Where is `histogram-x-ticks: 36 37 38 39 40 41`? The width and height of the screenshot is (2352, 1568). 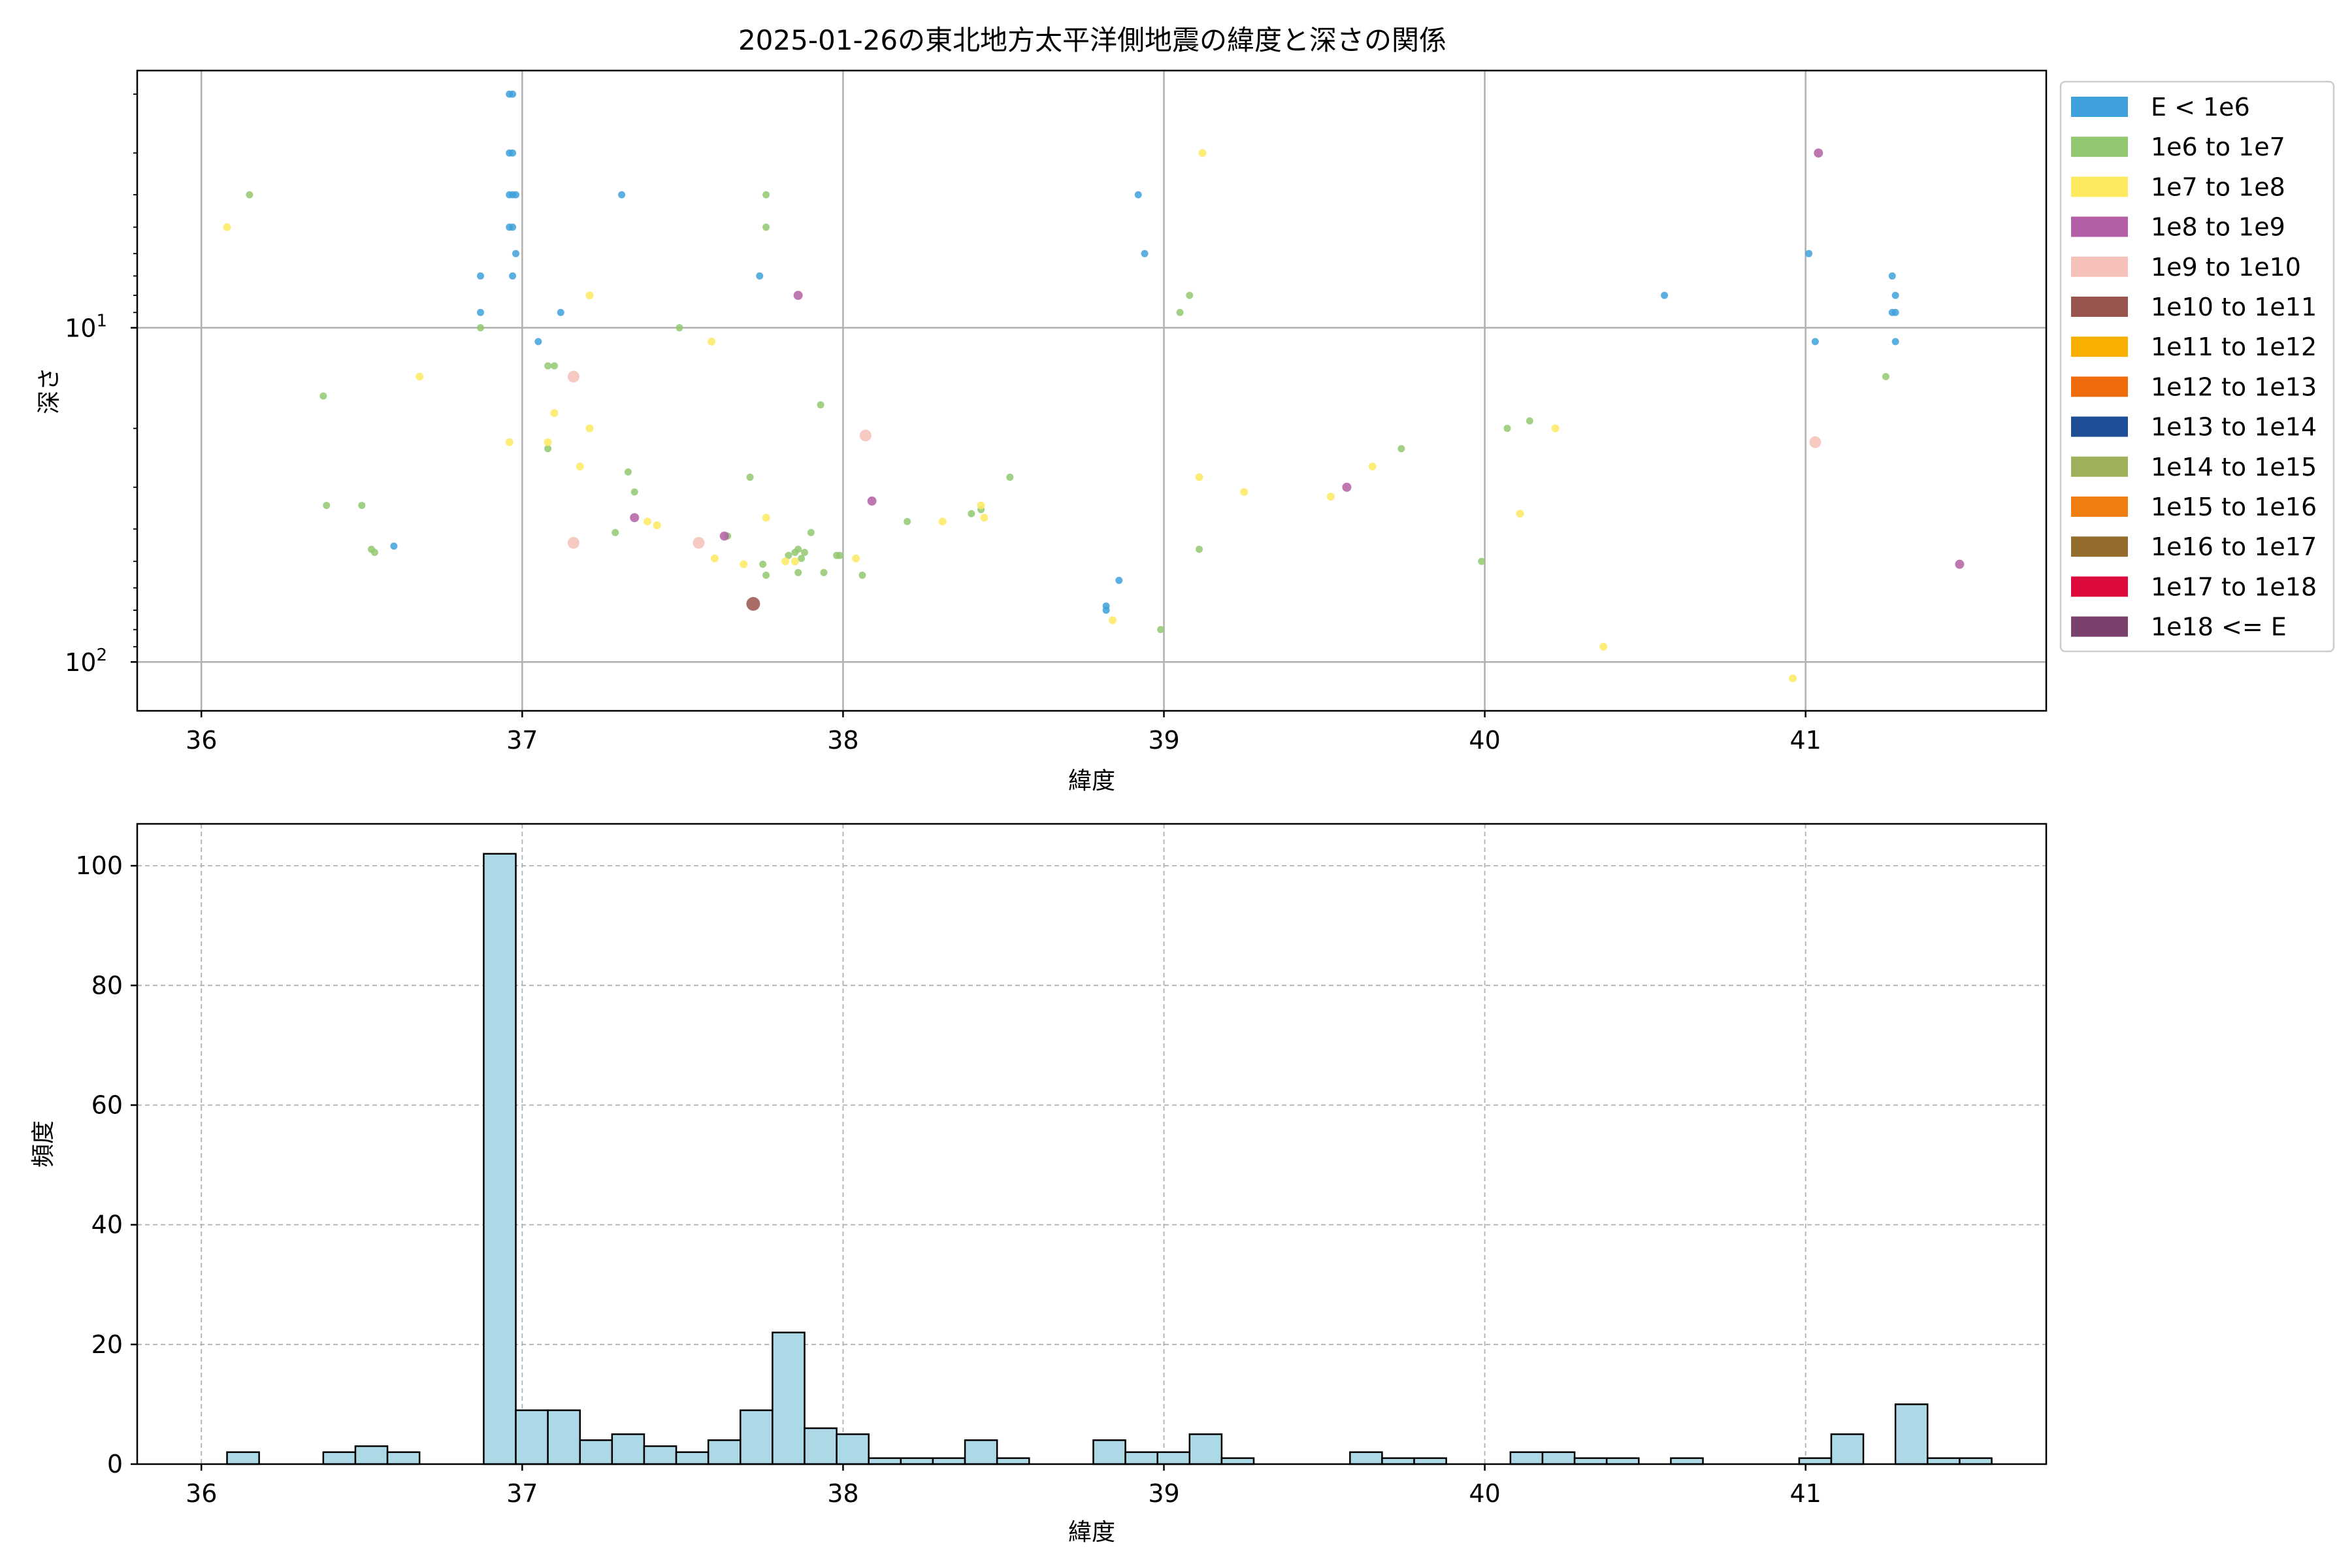 histogram-x-ticks: 36 37 38 39 40 41 is located at coordinates (1003, 1486).